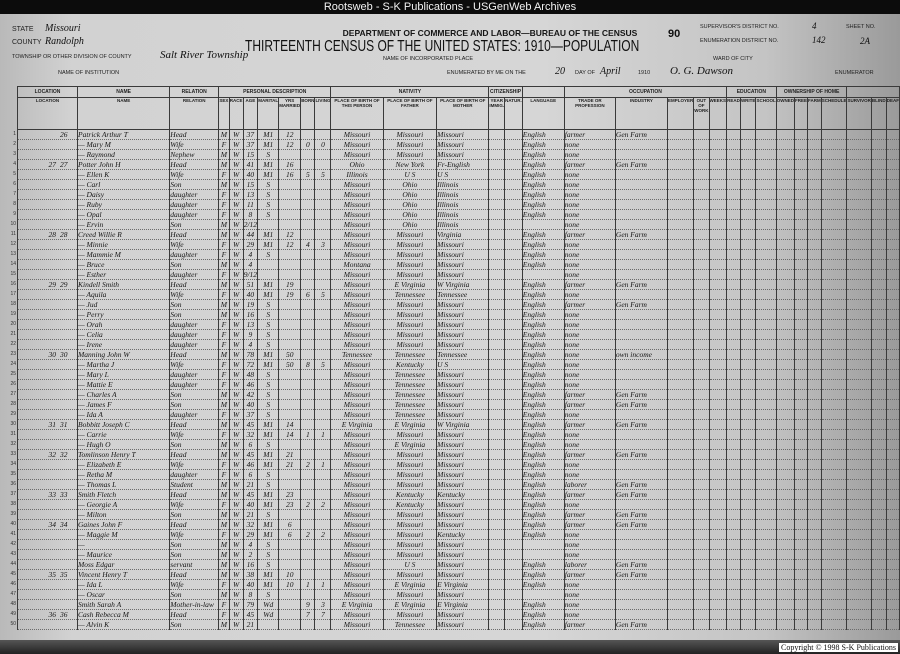 Image resolution: width=900 pixels, height=654 pixels. I want to click on column-header: Free, so click(800, 113).